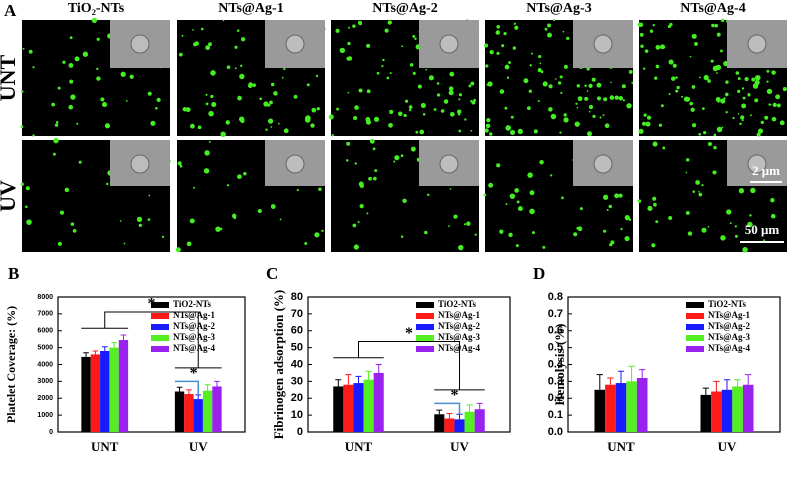  What do you see at coordinates (555, 331) in the screenshot?
I see `y-tick-label: 0.6` at bounding box center [555, 331].